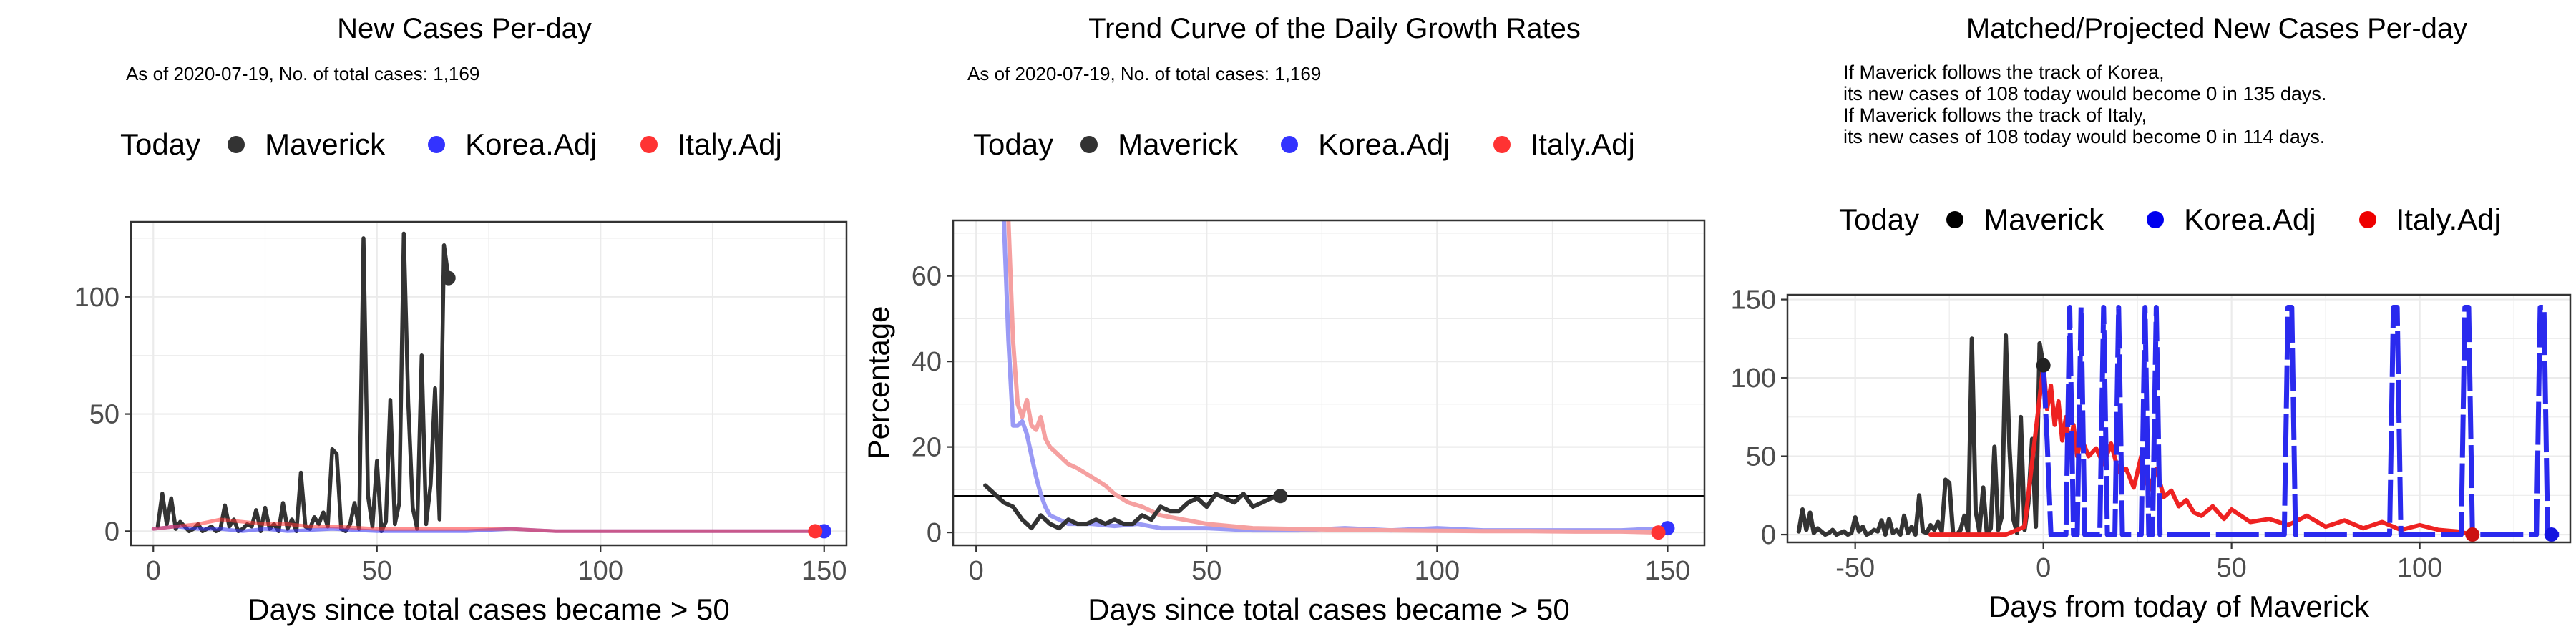 The height and width of the screenshot is (644, 2576). I want to click on note-line: If Maverick follows the track of Korea,, so click(2004, 72).